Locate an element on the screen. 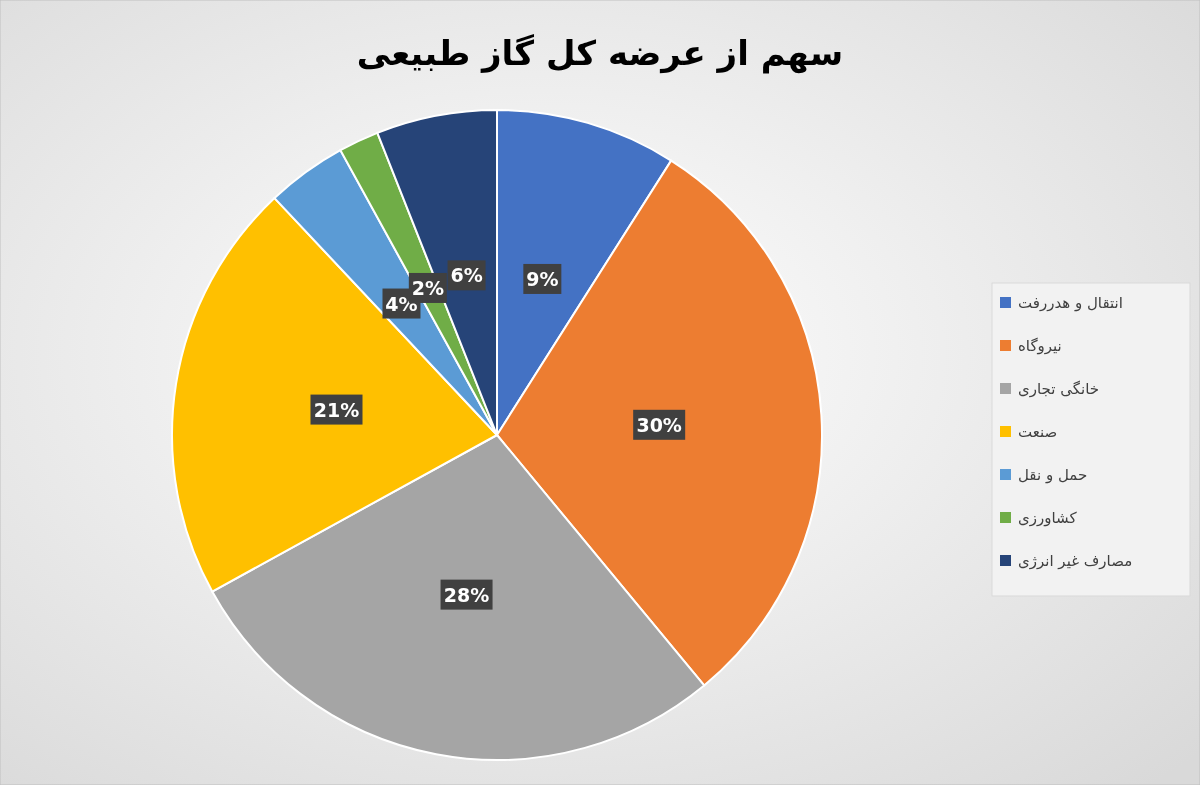 The height and width of the screenshot is (785, 1200). legend-label: انتقال و هدررفت is located at coordinates (1070, 303).